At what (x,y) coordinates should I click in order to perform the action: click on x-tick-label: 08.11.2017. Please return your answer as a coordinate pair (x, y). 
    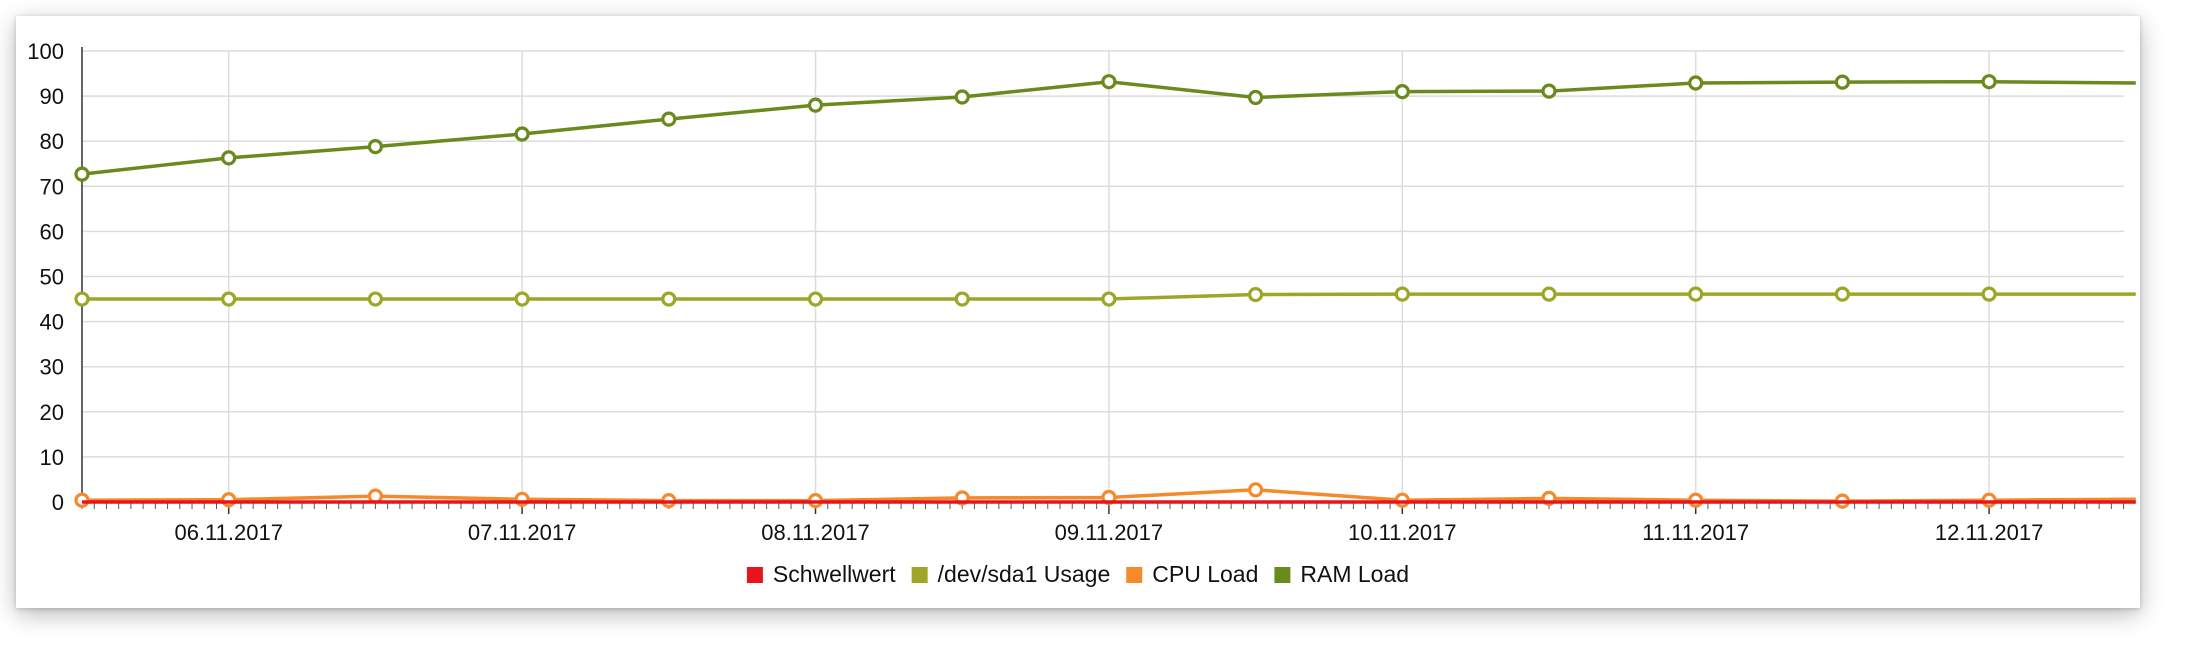
    Looking at the image, I should click on (815, 532).